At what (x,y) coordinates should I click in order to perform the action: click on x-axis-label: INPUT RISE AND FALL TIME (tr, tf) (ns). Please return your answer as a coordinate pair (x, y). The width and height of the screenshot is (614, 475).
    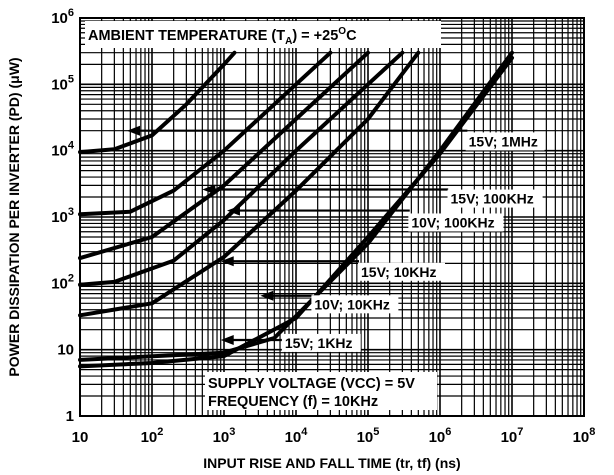
    Looking at the image, I should click on (331, 463).